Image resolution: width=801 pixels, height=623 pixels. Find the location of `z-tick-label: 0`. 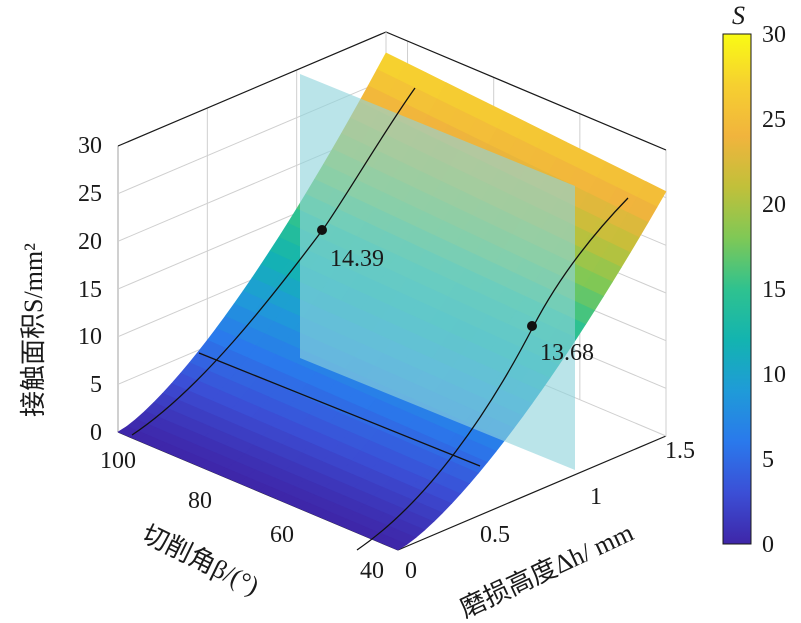

z-tick-label: 0 is located at coordinates (96, 433).